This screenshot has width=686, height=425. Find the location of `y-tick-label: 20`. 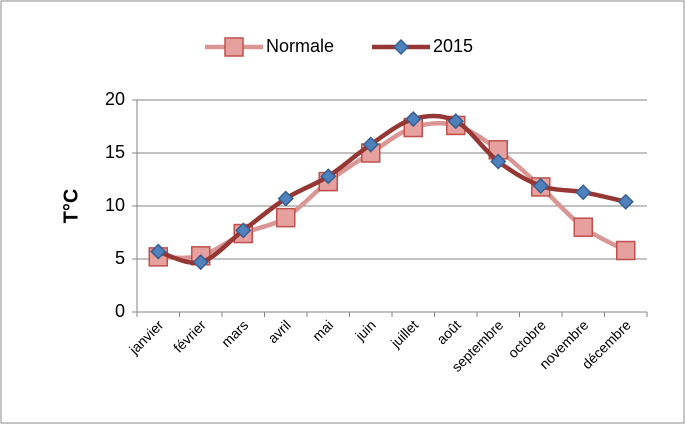

y-tick-label: 20 is located at coordinates (115, 99).